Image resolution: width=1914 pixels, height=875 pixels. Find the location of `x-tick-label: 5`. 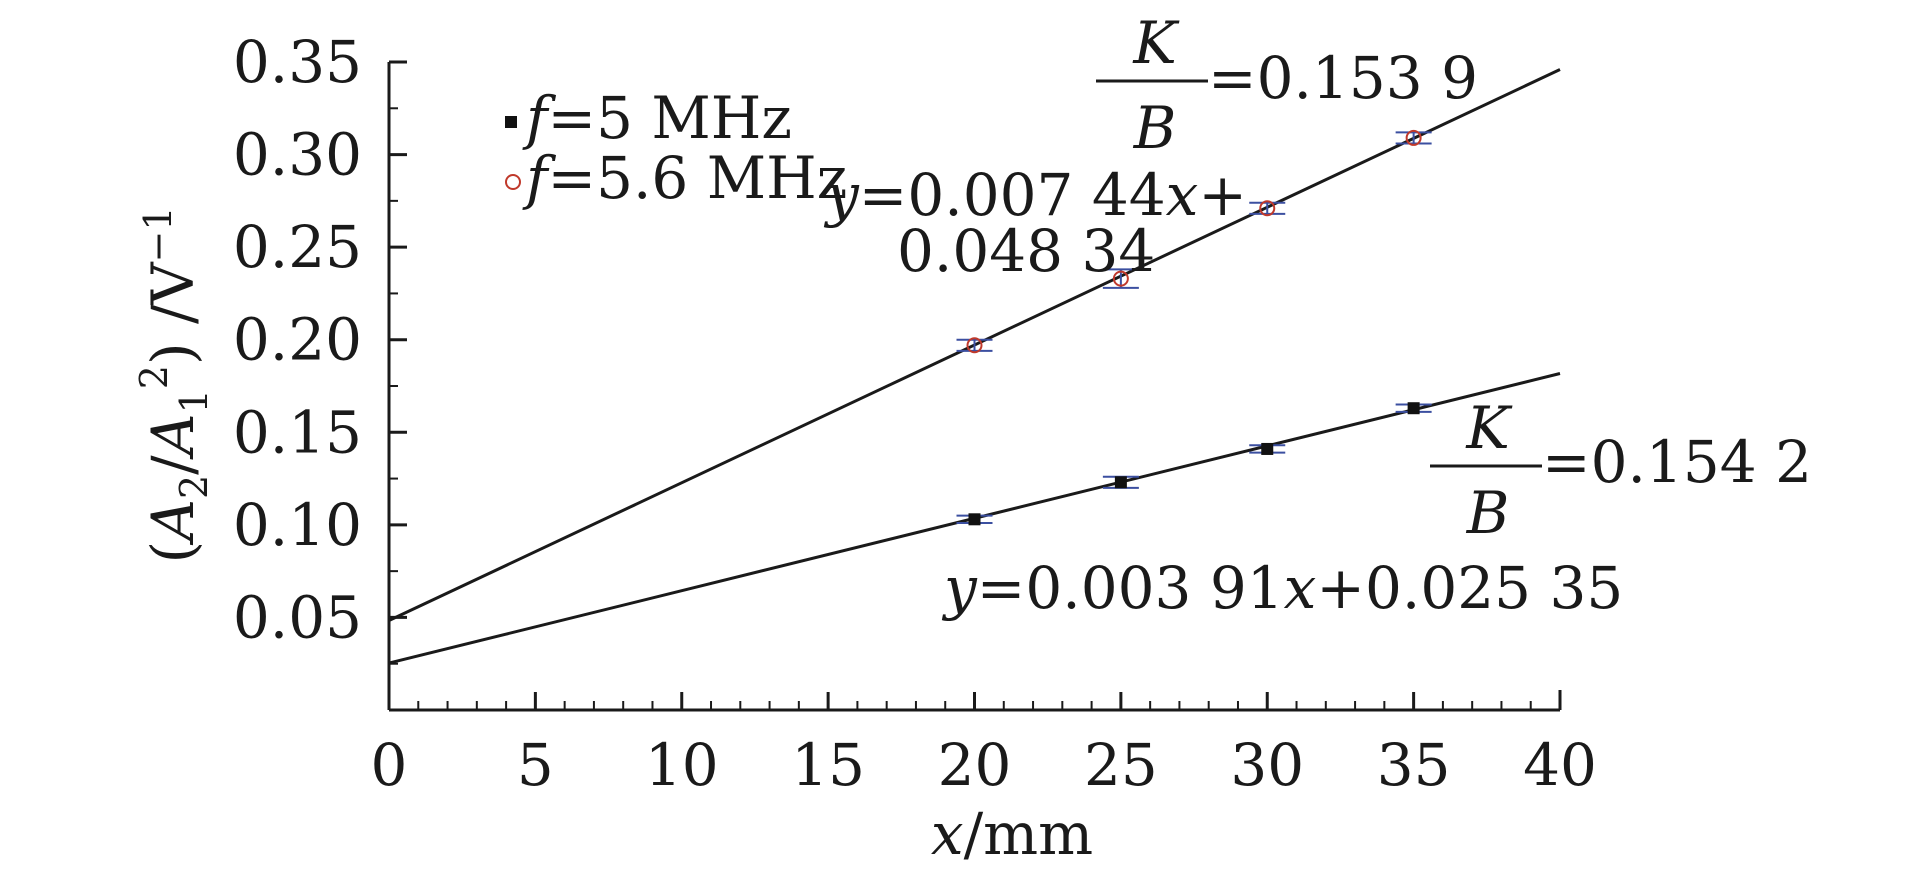

x-tick-label: 5 is located at coordinates (535, 765).